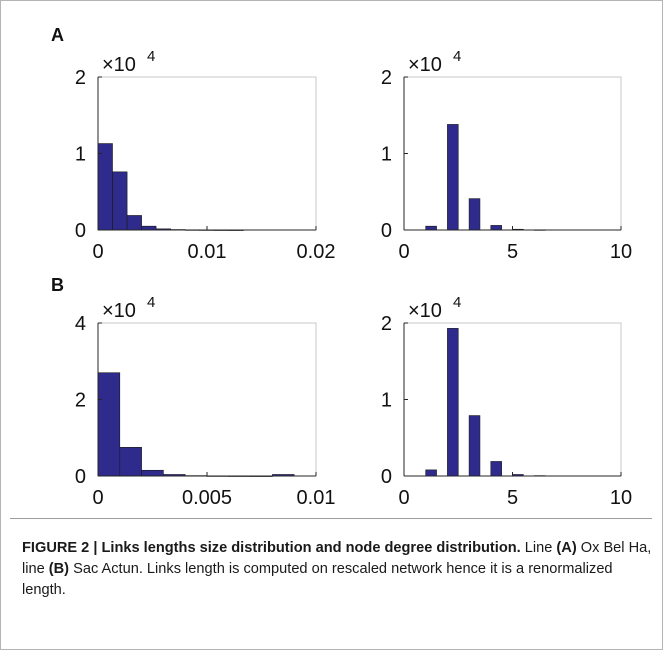 The width and height of the screenshot is (670, 657). Describe the element at coordinates (80, 324) in the screenshot. I see `y-tick-label: 4` at that location.